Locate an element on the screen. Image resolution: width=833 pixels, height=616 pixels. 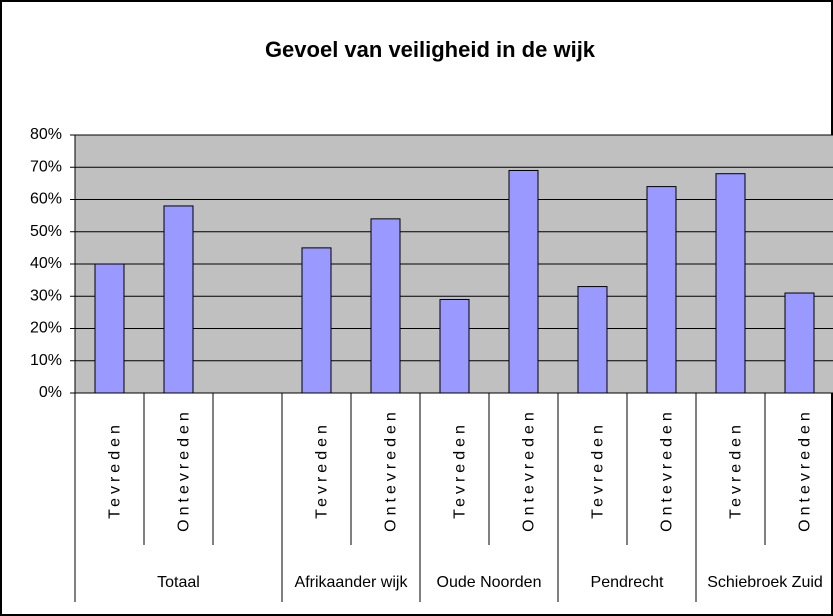
group-label: Schiebroek Zuid is located at coordinates (765, 582).